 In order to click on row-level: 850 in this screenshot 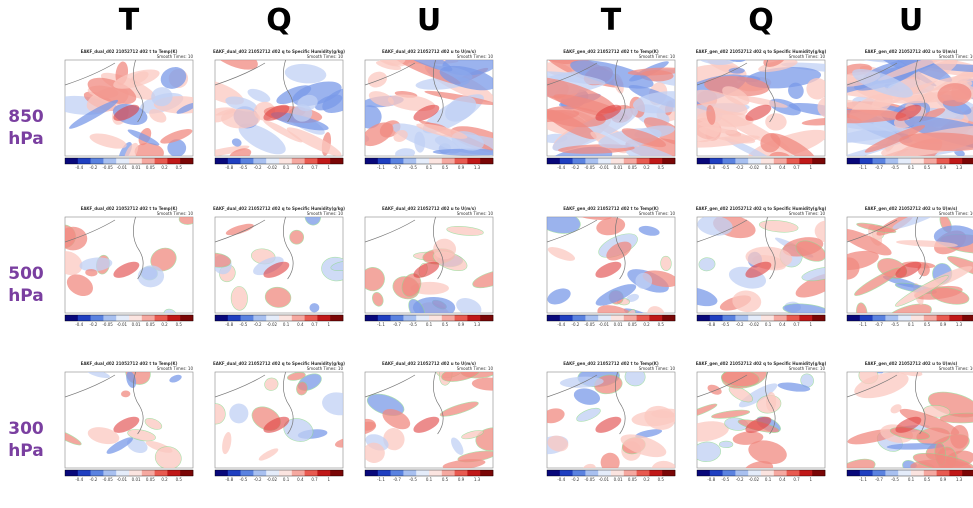, I will do `click(26, 117)`.